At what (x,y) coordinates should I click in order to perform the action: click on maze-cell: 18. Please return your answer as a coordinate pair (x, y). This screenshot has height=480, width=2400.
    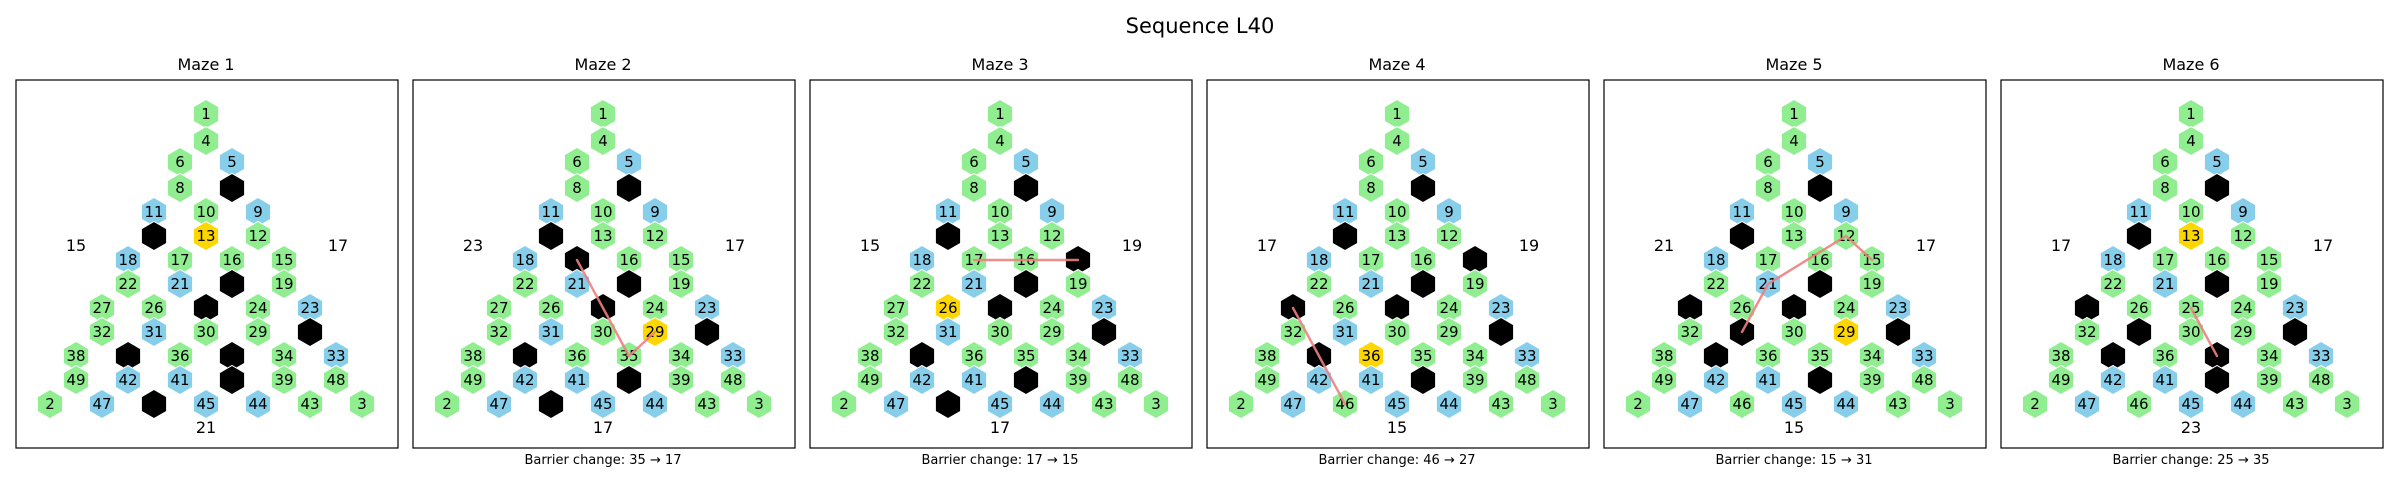
    Looking at the image, I should click on (1716, 260).